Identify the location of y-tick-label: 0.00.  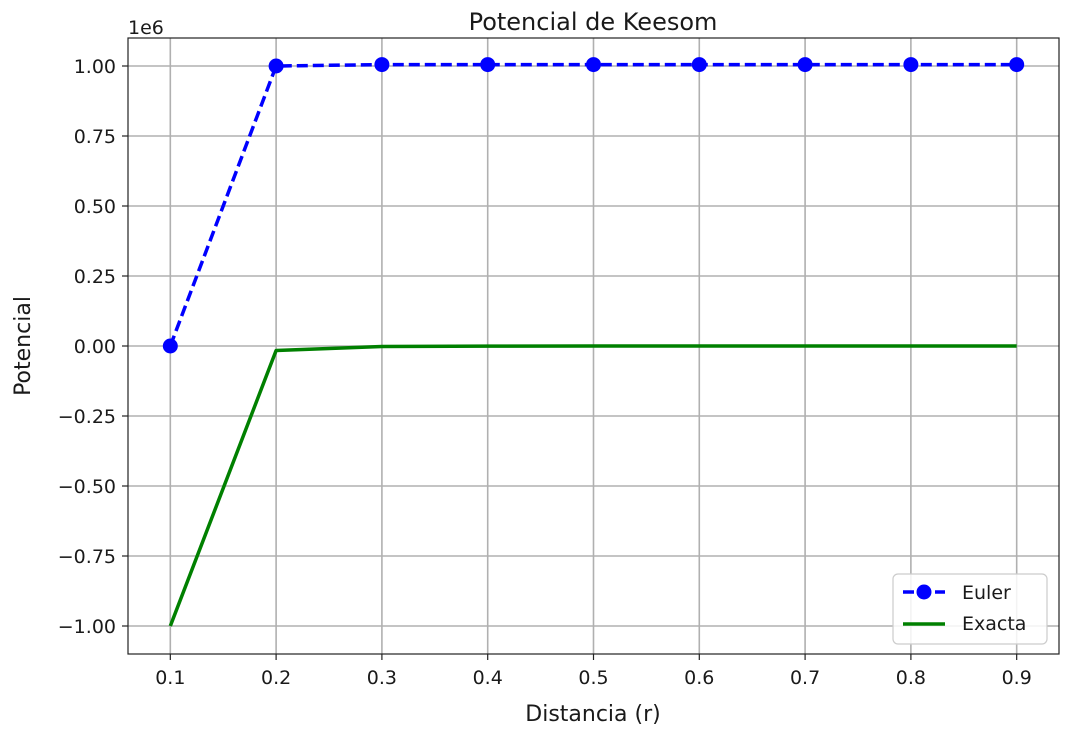
(95, 347).